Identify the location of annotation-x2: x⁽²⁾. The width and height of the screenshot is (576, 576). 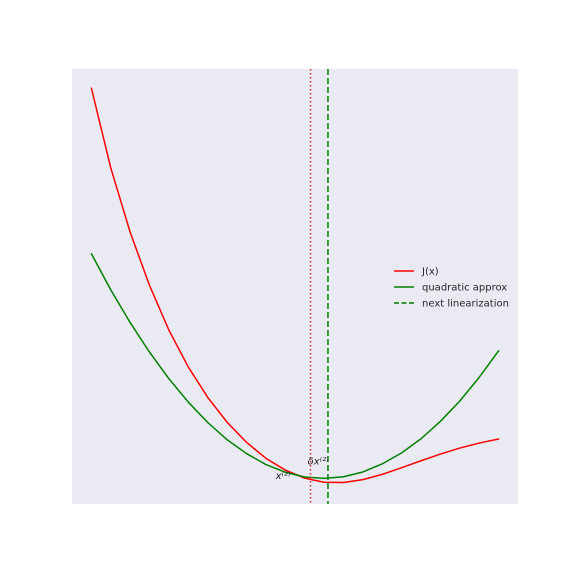
(283, 476).